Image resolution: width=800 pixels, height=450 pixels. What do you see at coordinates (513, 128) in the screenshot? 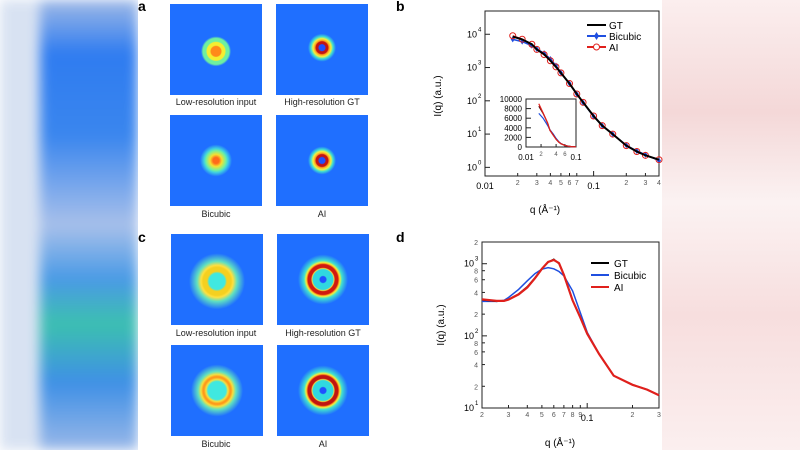
I see `y-tick-label: 4000` at bounding box center [513, 128].